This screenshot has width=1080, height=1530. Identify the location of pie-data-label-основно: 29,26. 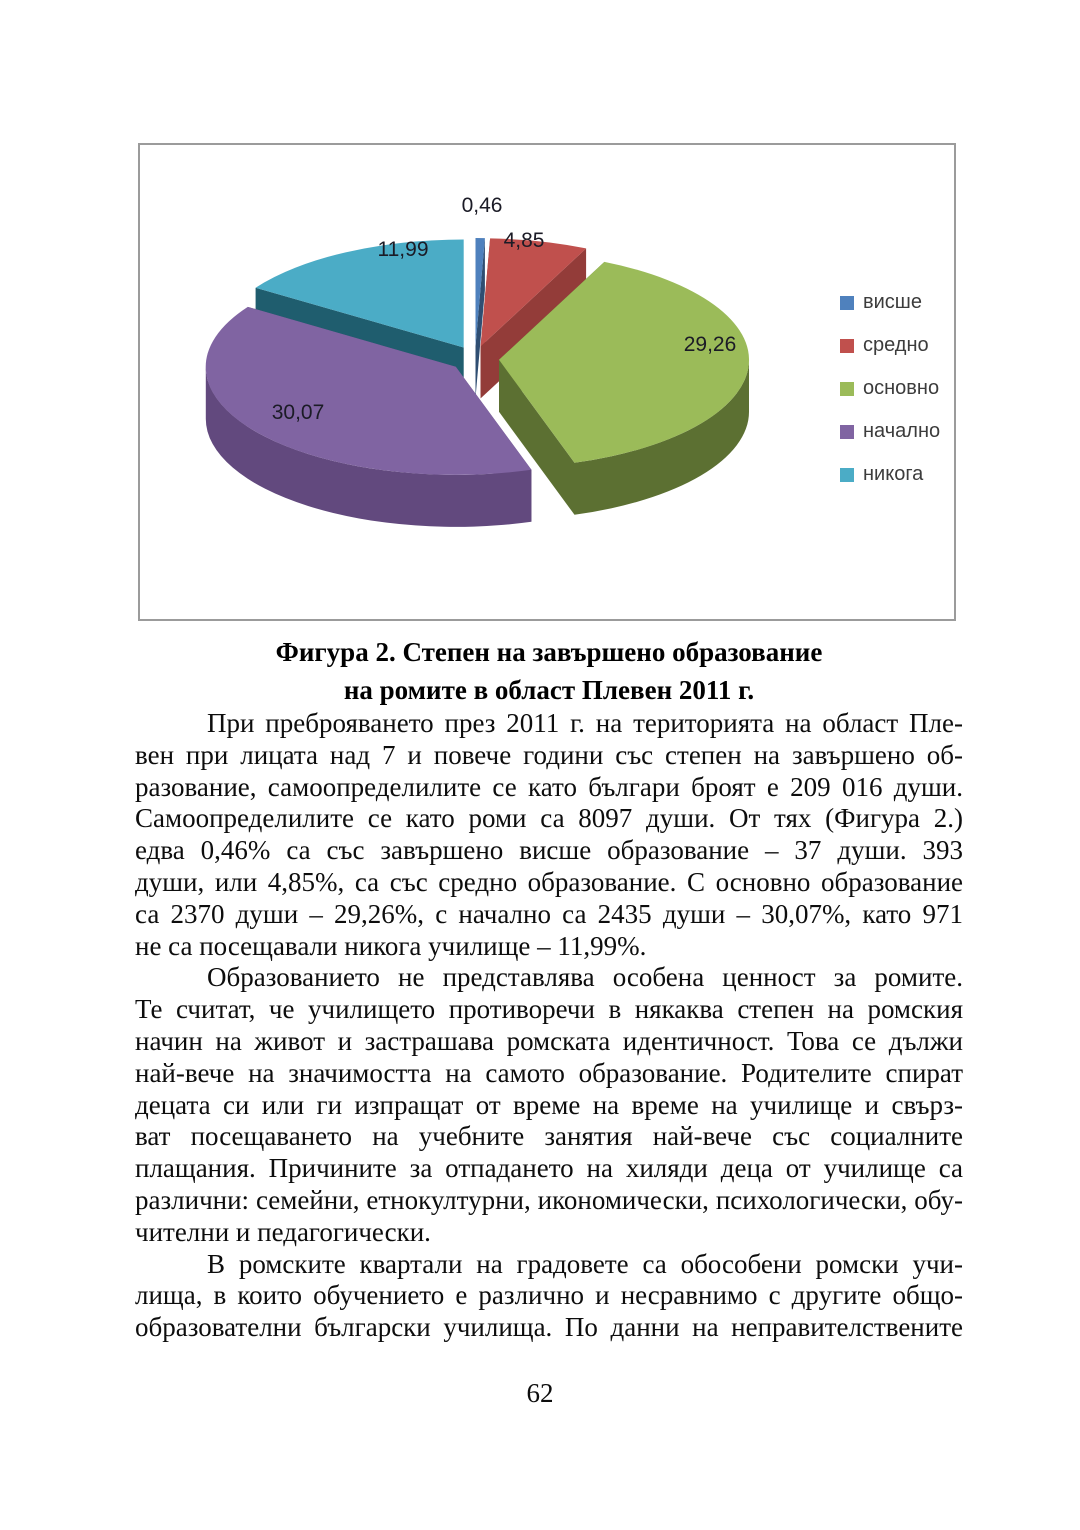
(710, 344).